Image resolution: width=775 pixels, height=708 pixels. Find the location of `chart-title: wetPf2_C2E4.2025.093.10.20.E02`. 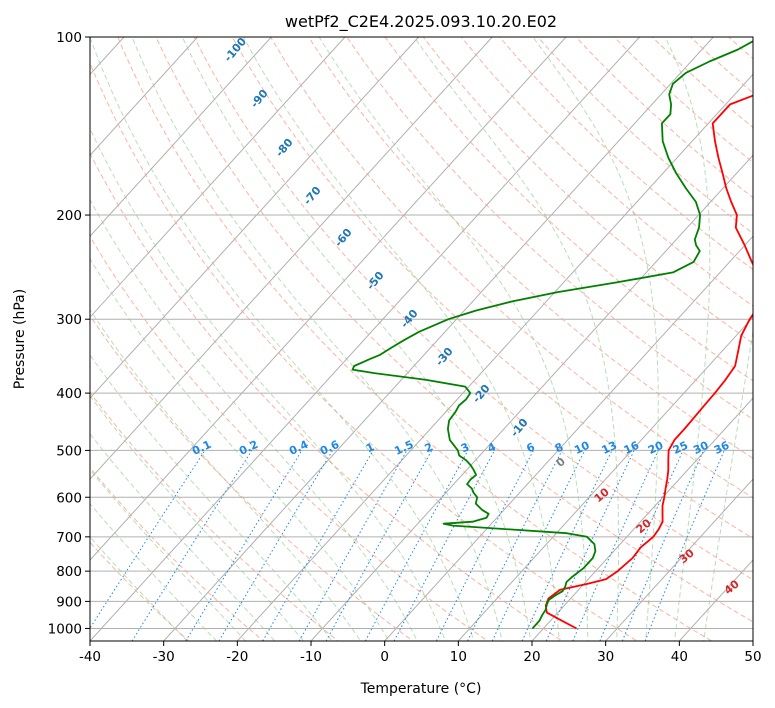

chart-title: wetPf2_C2E4.2025.093.10.20.E02 is located at coordinates (421, 22).